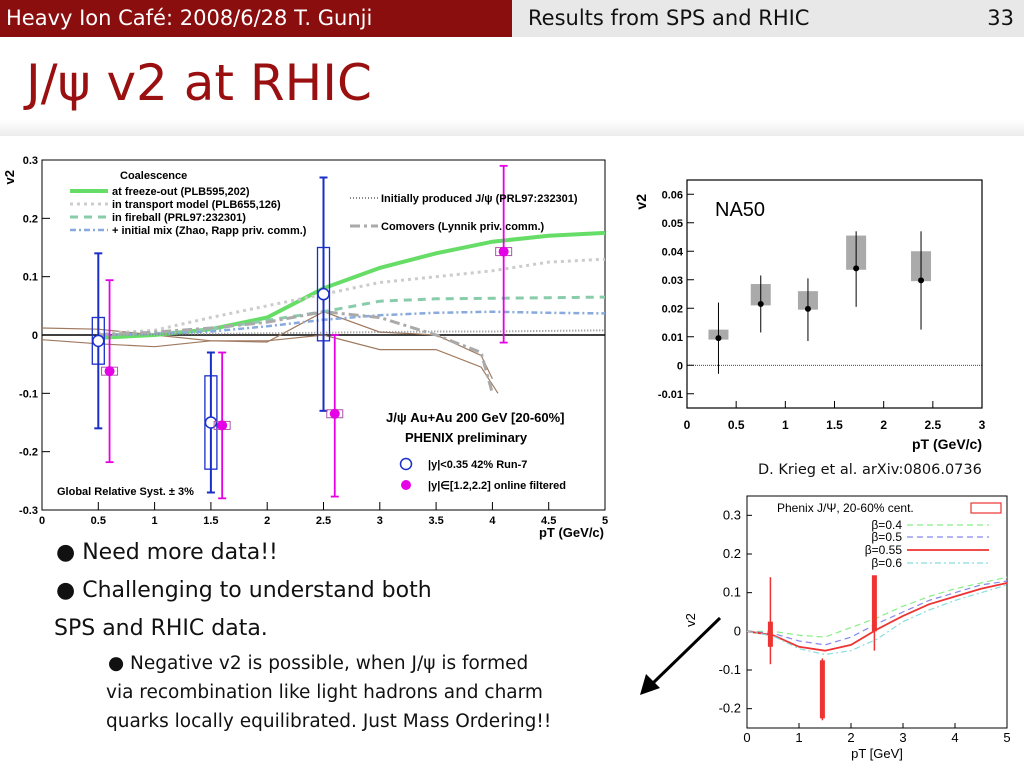  What do you see at coordinates (199, 83) in the screenshot?
I see `slide-title: J/ψ v2 at RHIC` at bounding box center [199, 83].